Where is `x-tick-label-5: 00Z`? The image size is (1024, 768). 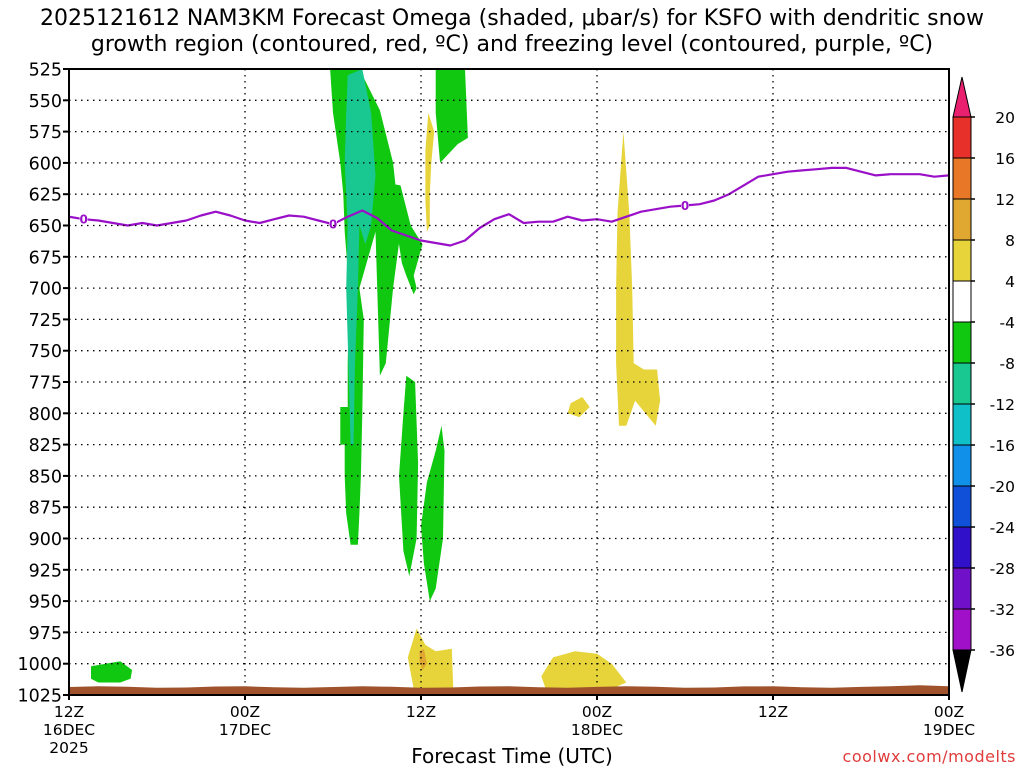
x-tick-label-5: 00Z is located at coordinates (949, 712).